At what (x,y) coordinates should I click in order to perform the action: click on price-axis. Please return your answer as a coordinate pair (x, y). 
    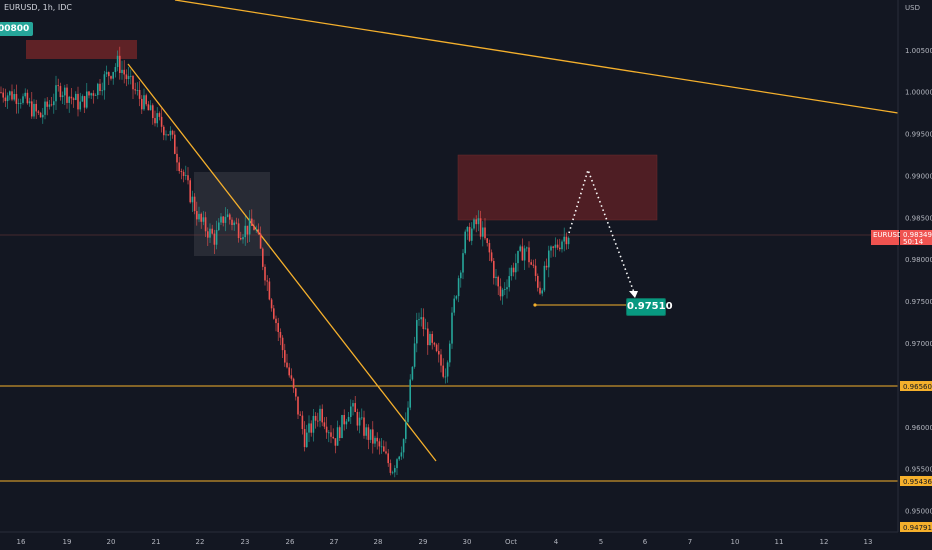
    Looking at the image, I should click on (915, 275).